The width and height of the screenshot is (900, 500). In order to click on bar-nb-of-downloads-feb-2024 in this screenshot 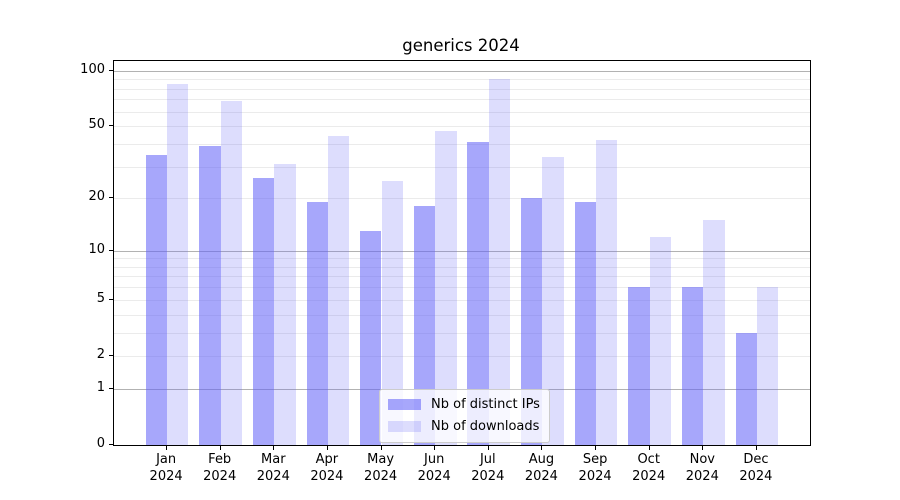, I will do `click(231, 272)`.